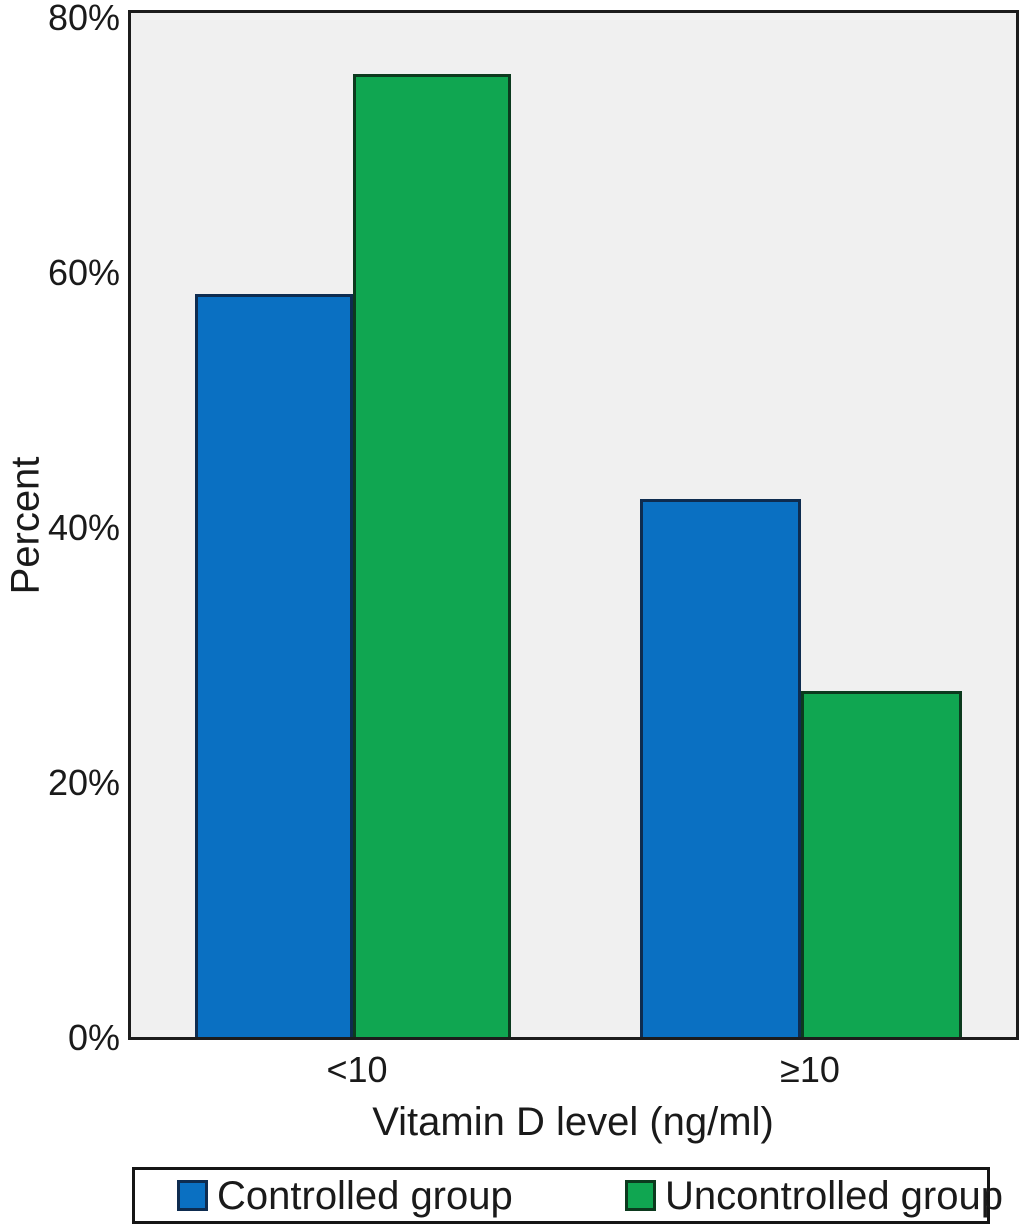 This screenshot has width=1024, height=1228. Describe the element at coordinates (365, 1195) in the screenshot. I see `legend-label-controlled: Controlled group` at that location.